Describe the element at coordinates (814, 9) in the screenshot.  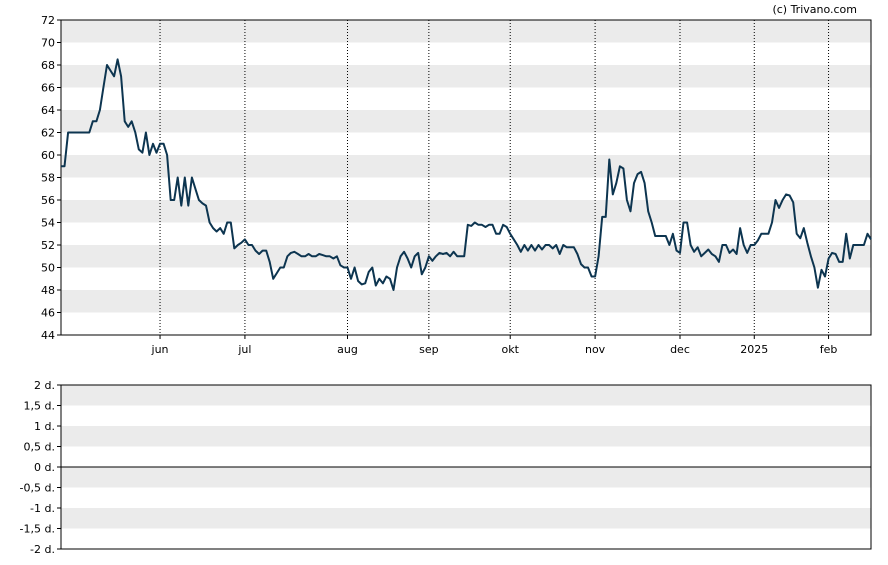
I see `credit-text: (c) Trivano.com` at that location.